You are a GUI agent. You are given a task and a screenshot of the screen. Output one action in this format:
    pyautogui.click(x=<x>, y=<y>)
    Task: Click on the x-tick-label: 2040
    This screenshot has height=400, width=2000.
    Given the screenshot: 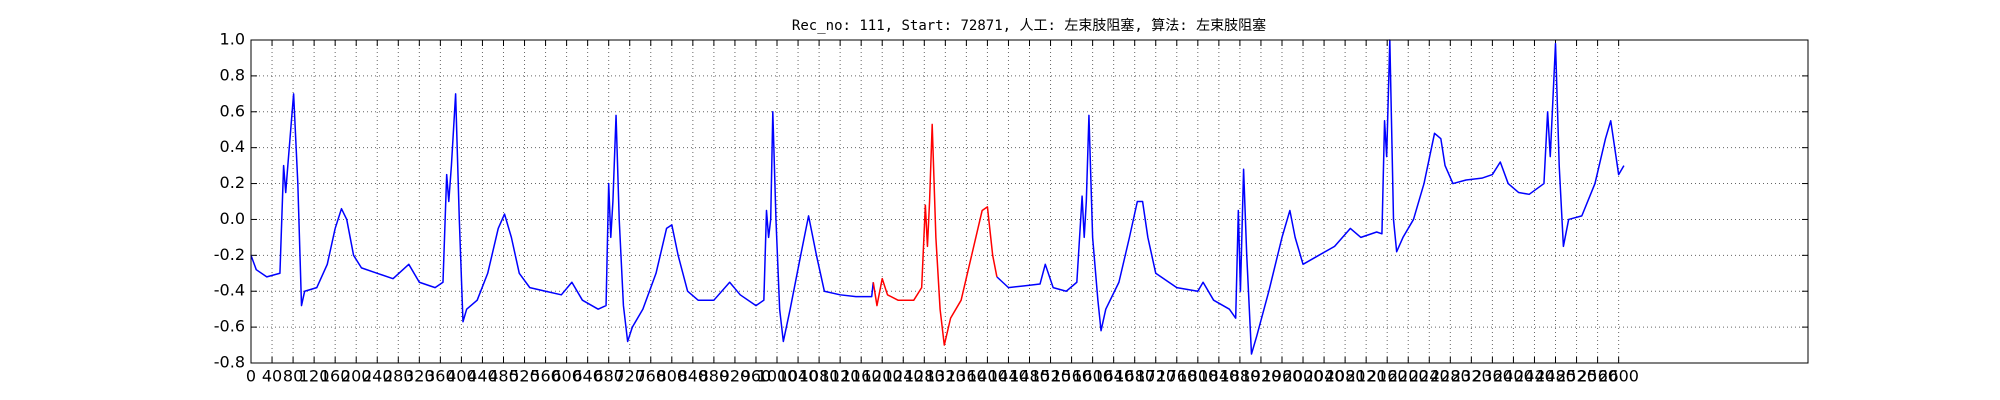 What is the action you would take?
    pyautogui.click(x=1324, y=376)
    